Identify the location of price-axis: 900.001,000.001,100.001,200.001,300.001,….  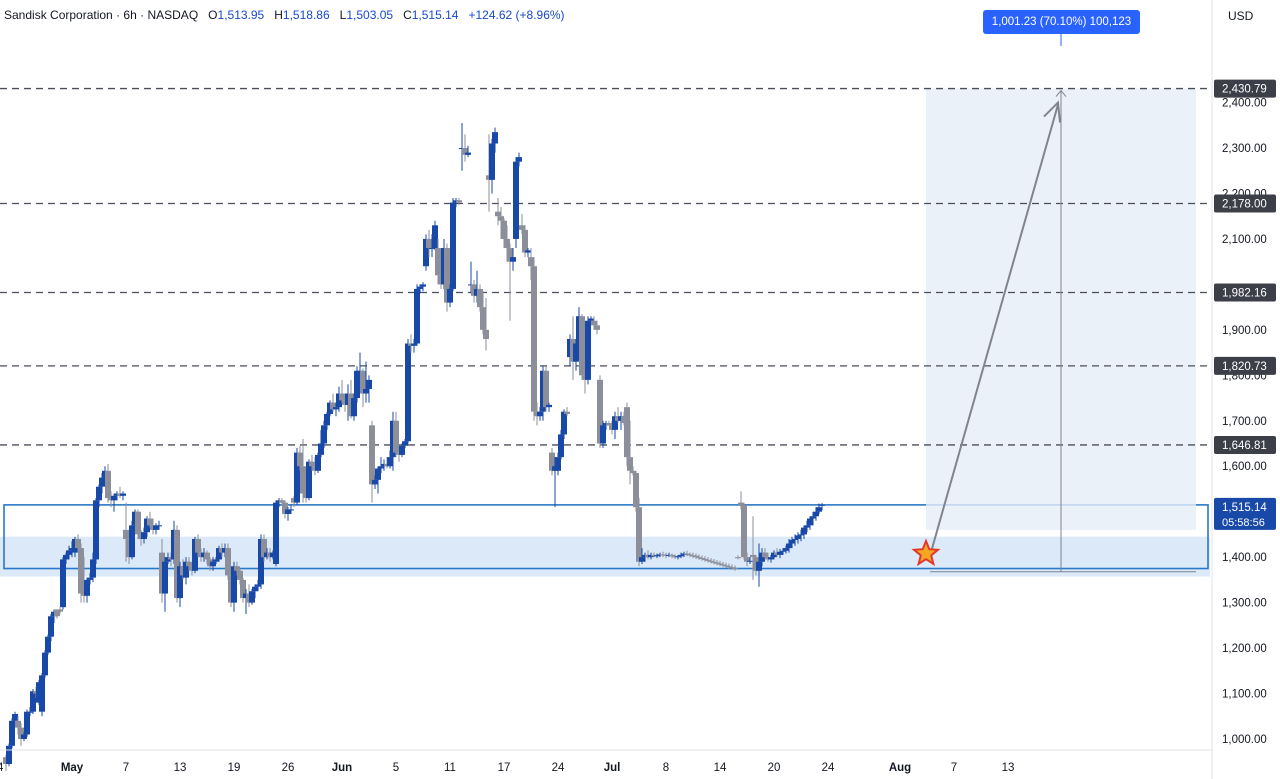
(1243, 389).